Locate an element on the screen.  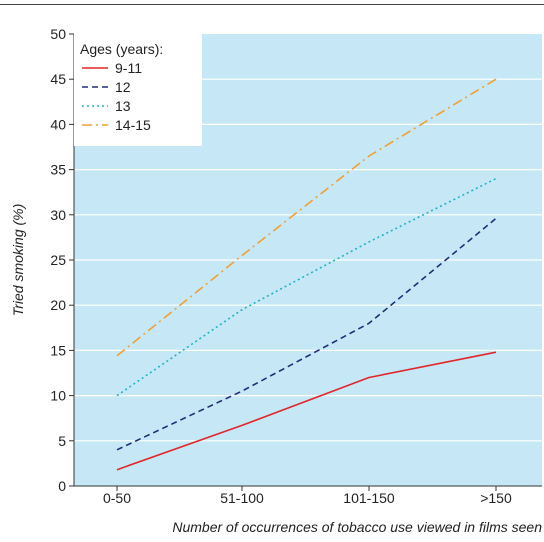
y-tick-label: 20 is located at coordinates (58, 305).